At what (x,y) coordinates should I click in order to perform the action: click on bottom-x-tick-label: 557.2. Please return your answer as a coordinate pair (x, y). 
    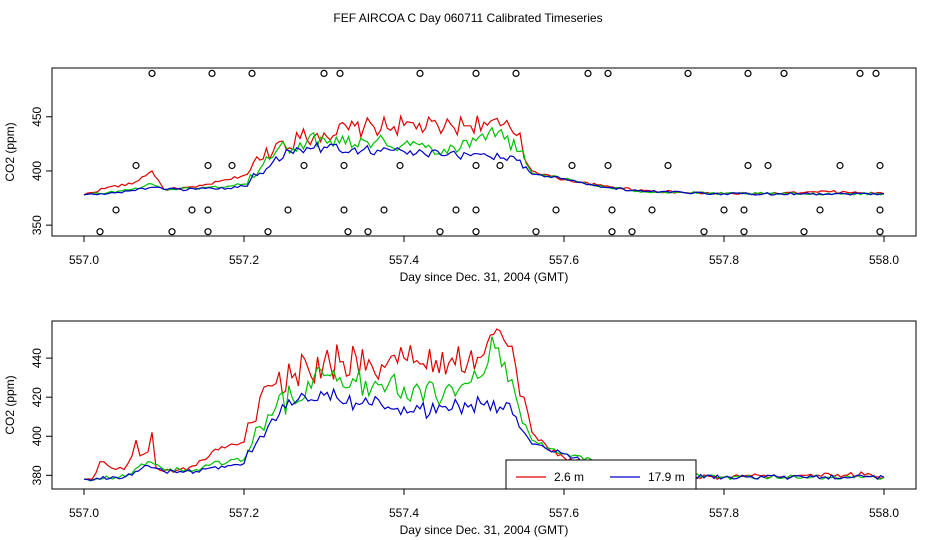
    Looking at the image, I should click on (244, 513).